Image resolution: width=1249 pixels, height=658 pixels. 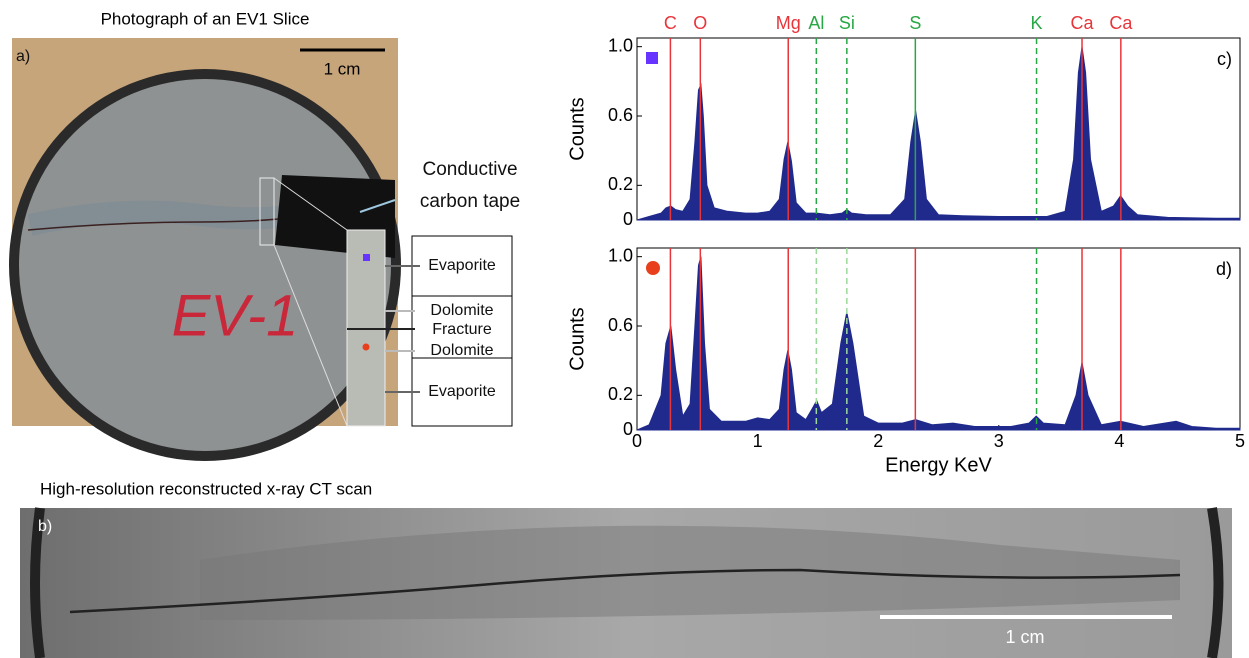 I want to click on element-label: Mg, so click(x=788, y=23).